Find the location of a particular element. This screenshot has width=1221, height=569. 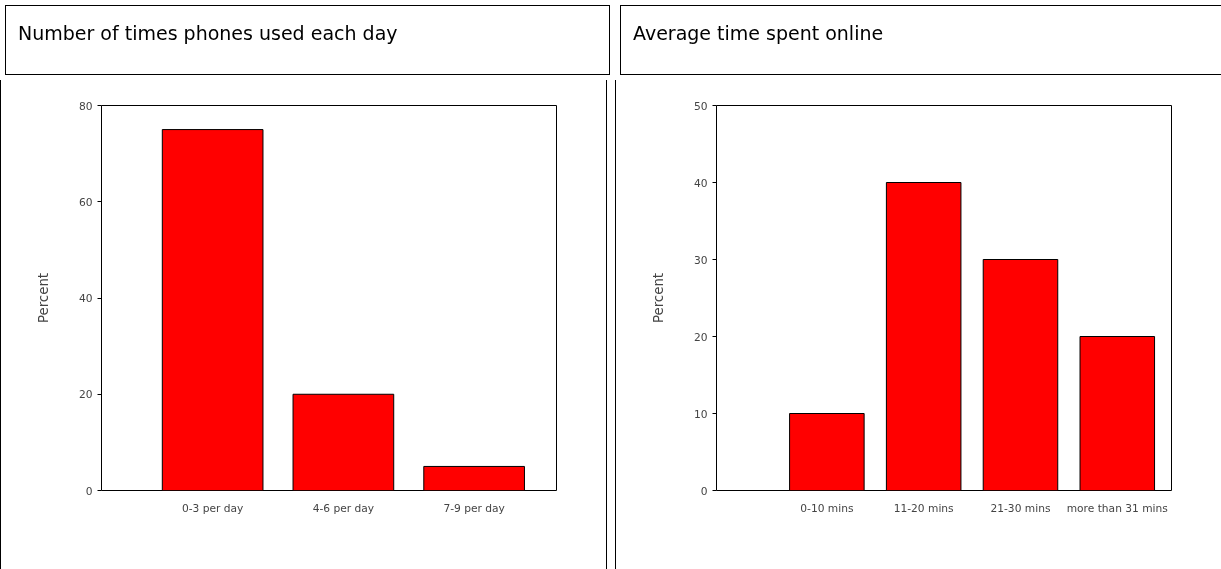

y-tick-label: 30 is located at coordinates (700, 260).